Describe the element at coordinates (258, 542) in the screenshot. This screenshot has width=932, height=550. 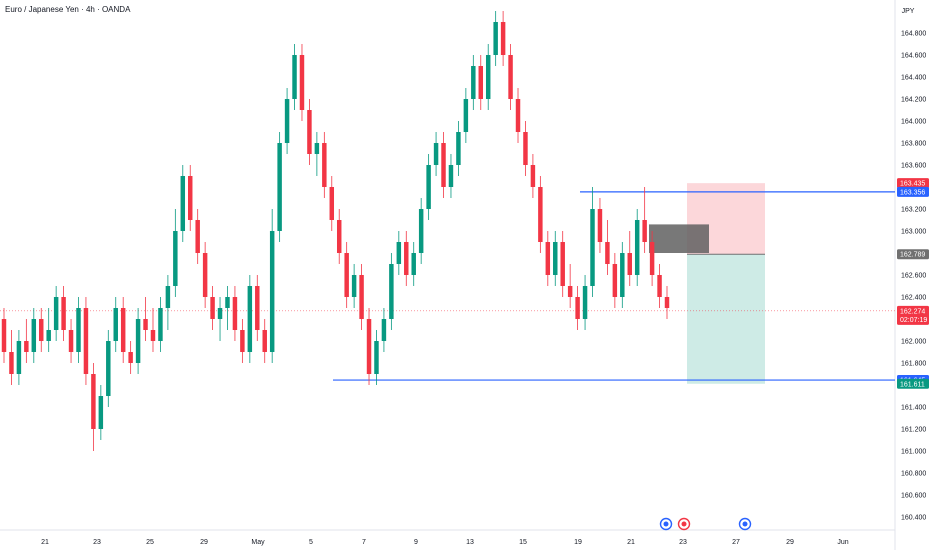
I see `x-tick-label: May` at that location.